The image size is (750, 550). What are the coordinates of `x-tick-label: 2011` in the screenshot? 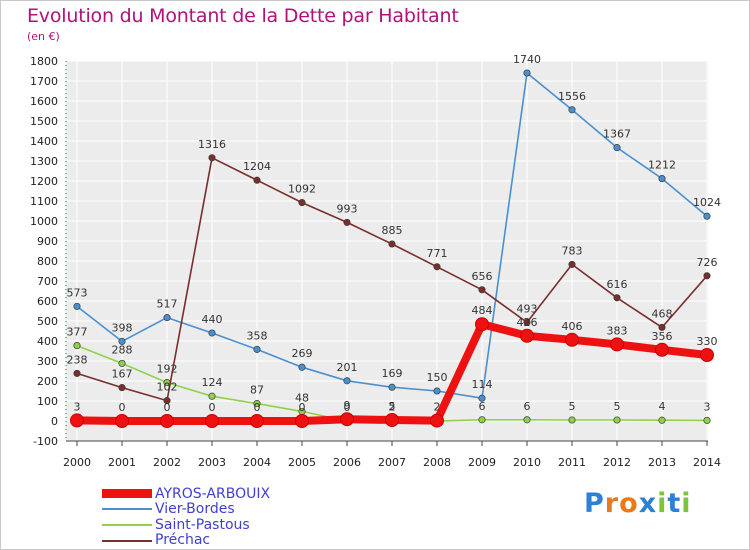 It's located at (572, 462).